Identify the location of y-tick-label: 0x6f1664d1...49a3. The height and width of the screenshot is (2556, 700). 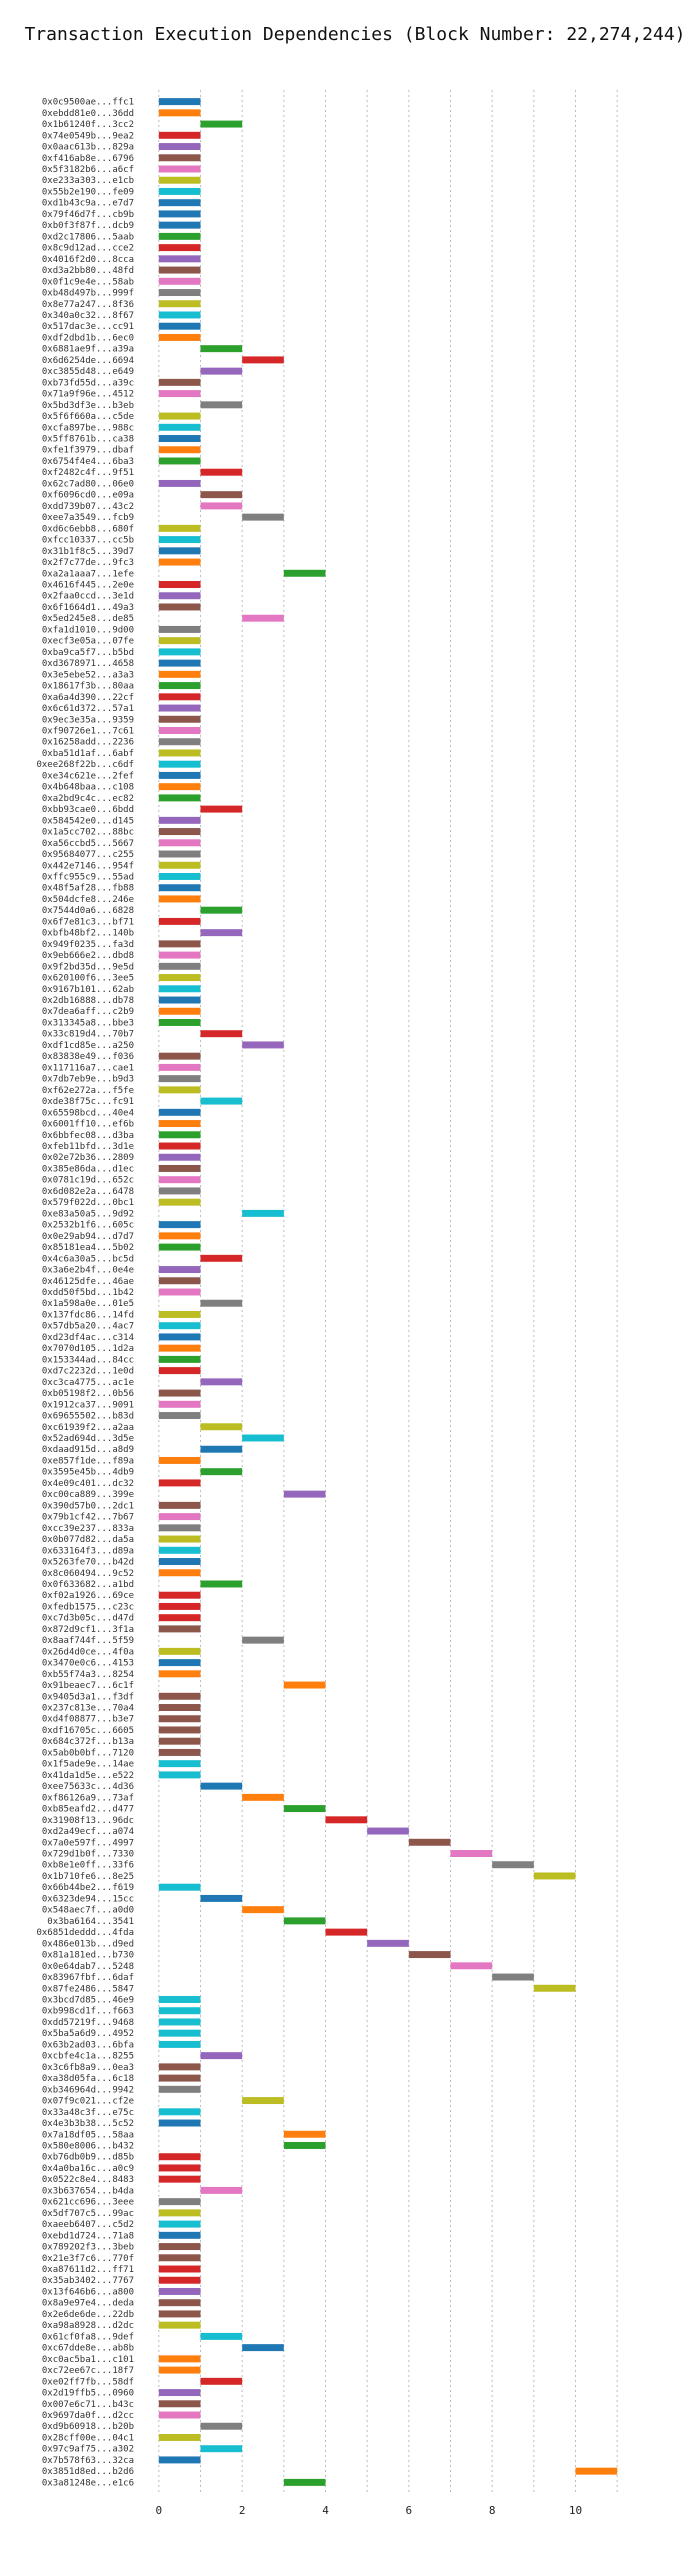
(88, 608).